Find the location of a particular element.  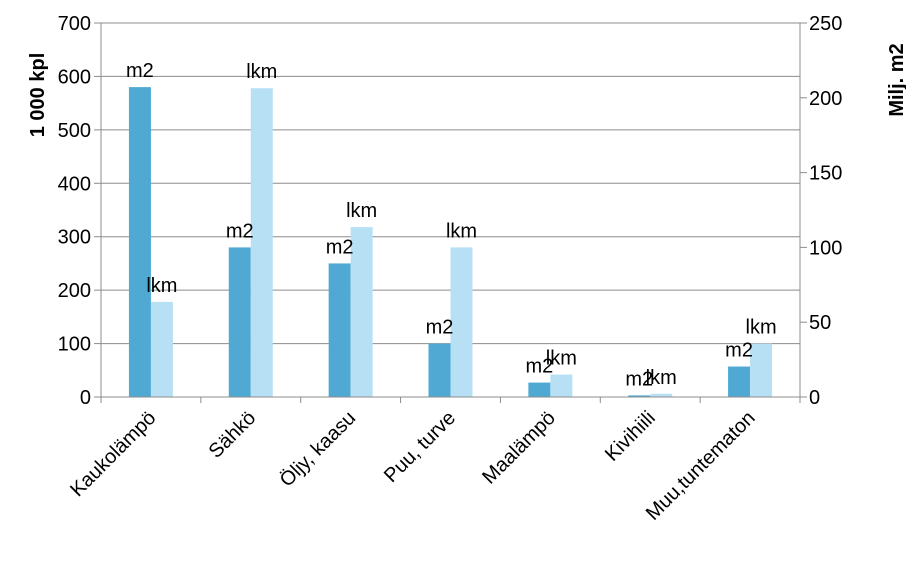

category-label: Puu, turve is located at coordinates (420, 447).